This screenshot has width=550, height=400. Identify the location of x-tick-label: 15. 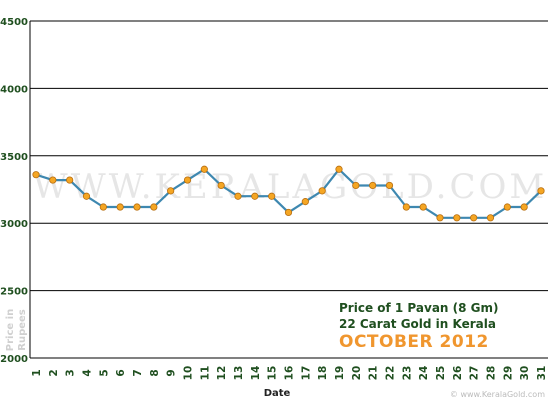
(273, 373).